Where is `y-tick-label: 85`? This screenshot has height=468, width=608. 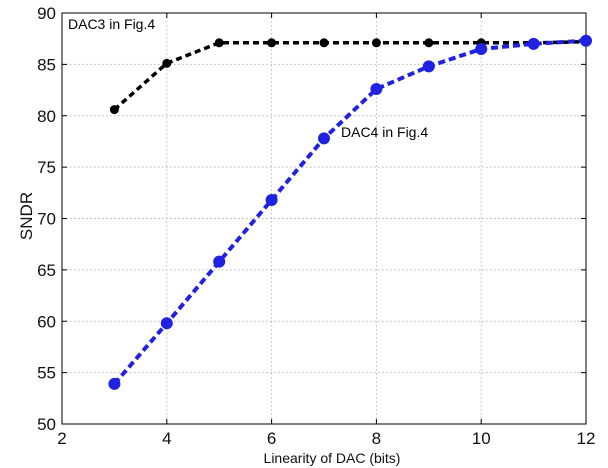 y-tick-label: 85 is located at coordinates (46, 64).